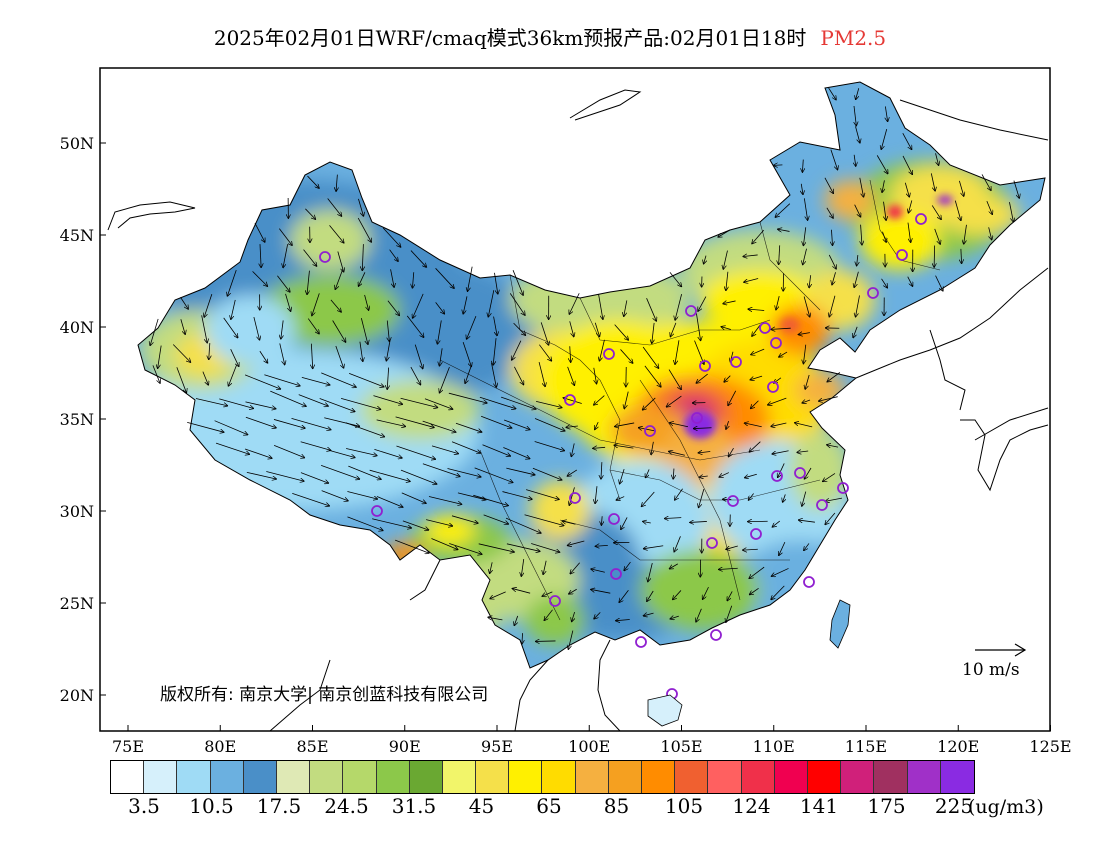 Image resolution: width=1100 pixels, height=850 pixels. Describe the element at coordinates (1050, 746) in the screenshot. I see `x-tick-label: 125E` at that location.